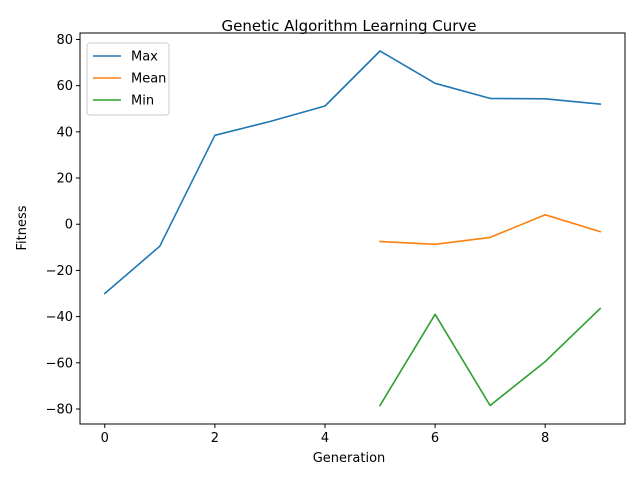 Image resolution: width=640 pixels, height=480 pixels. Describe the element at coordinates (545, 438) in the screenshot. I see `x-tick-label: 8` at that location.